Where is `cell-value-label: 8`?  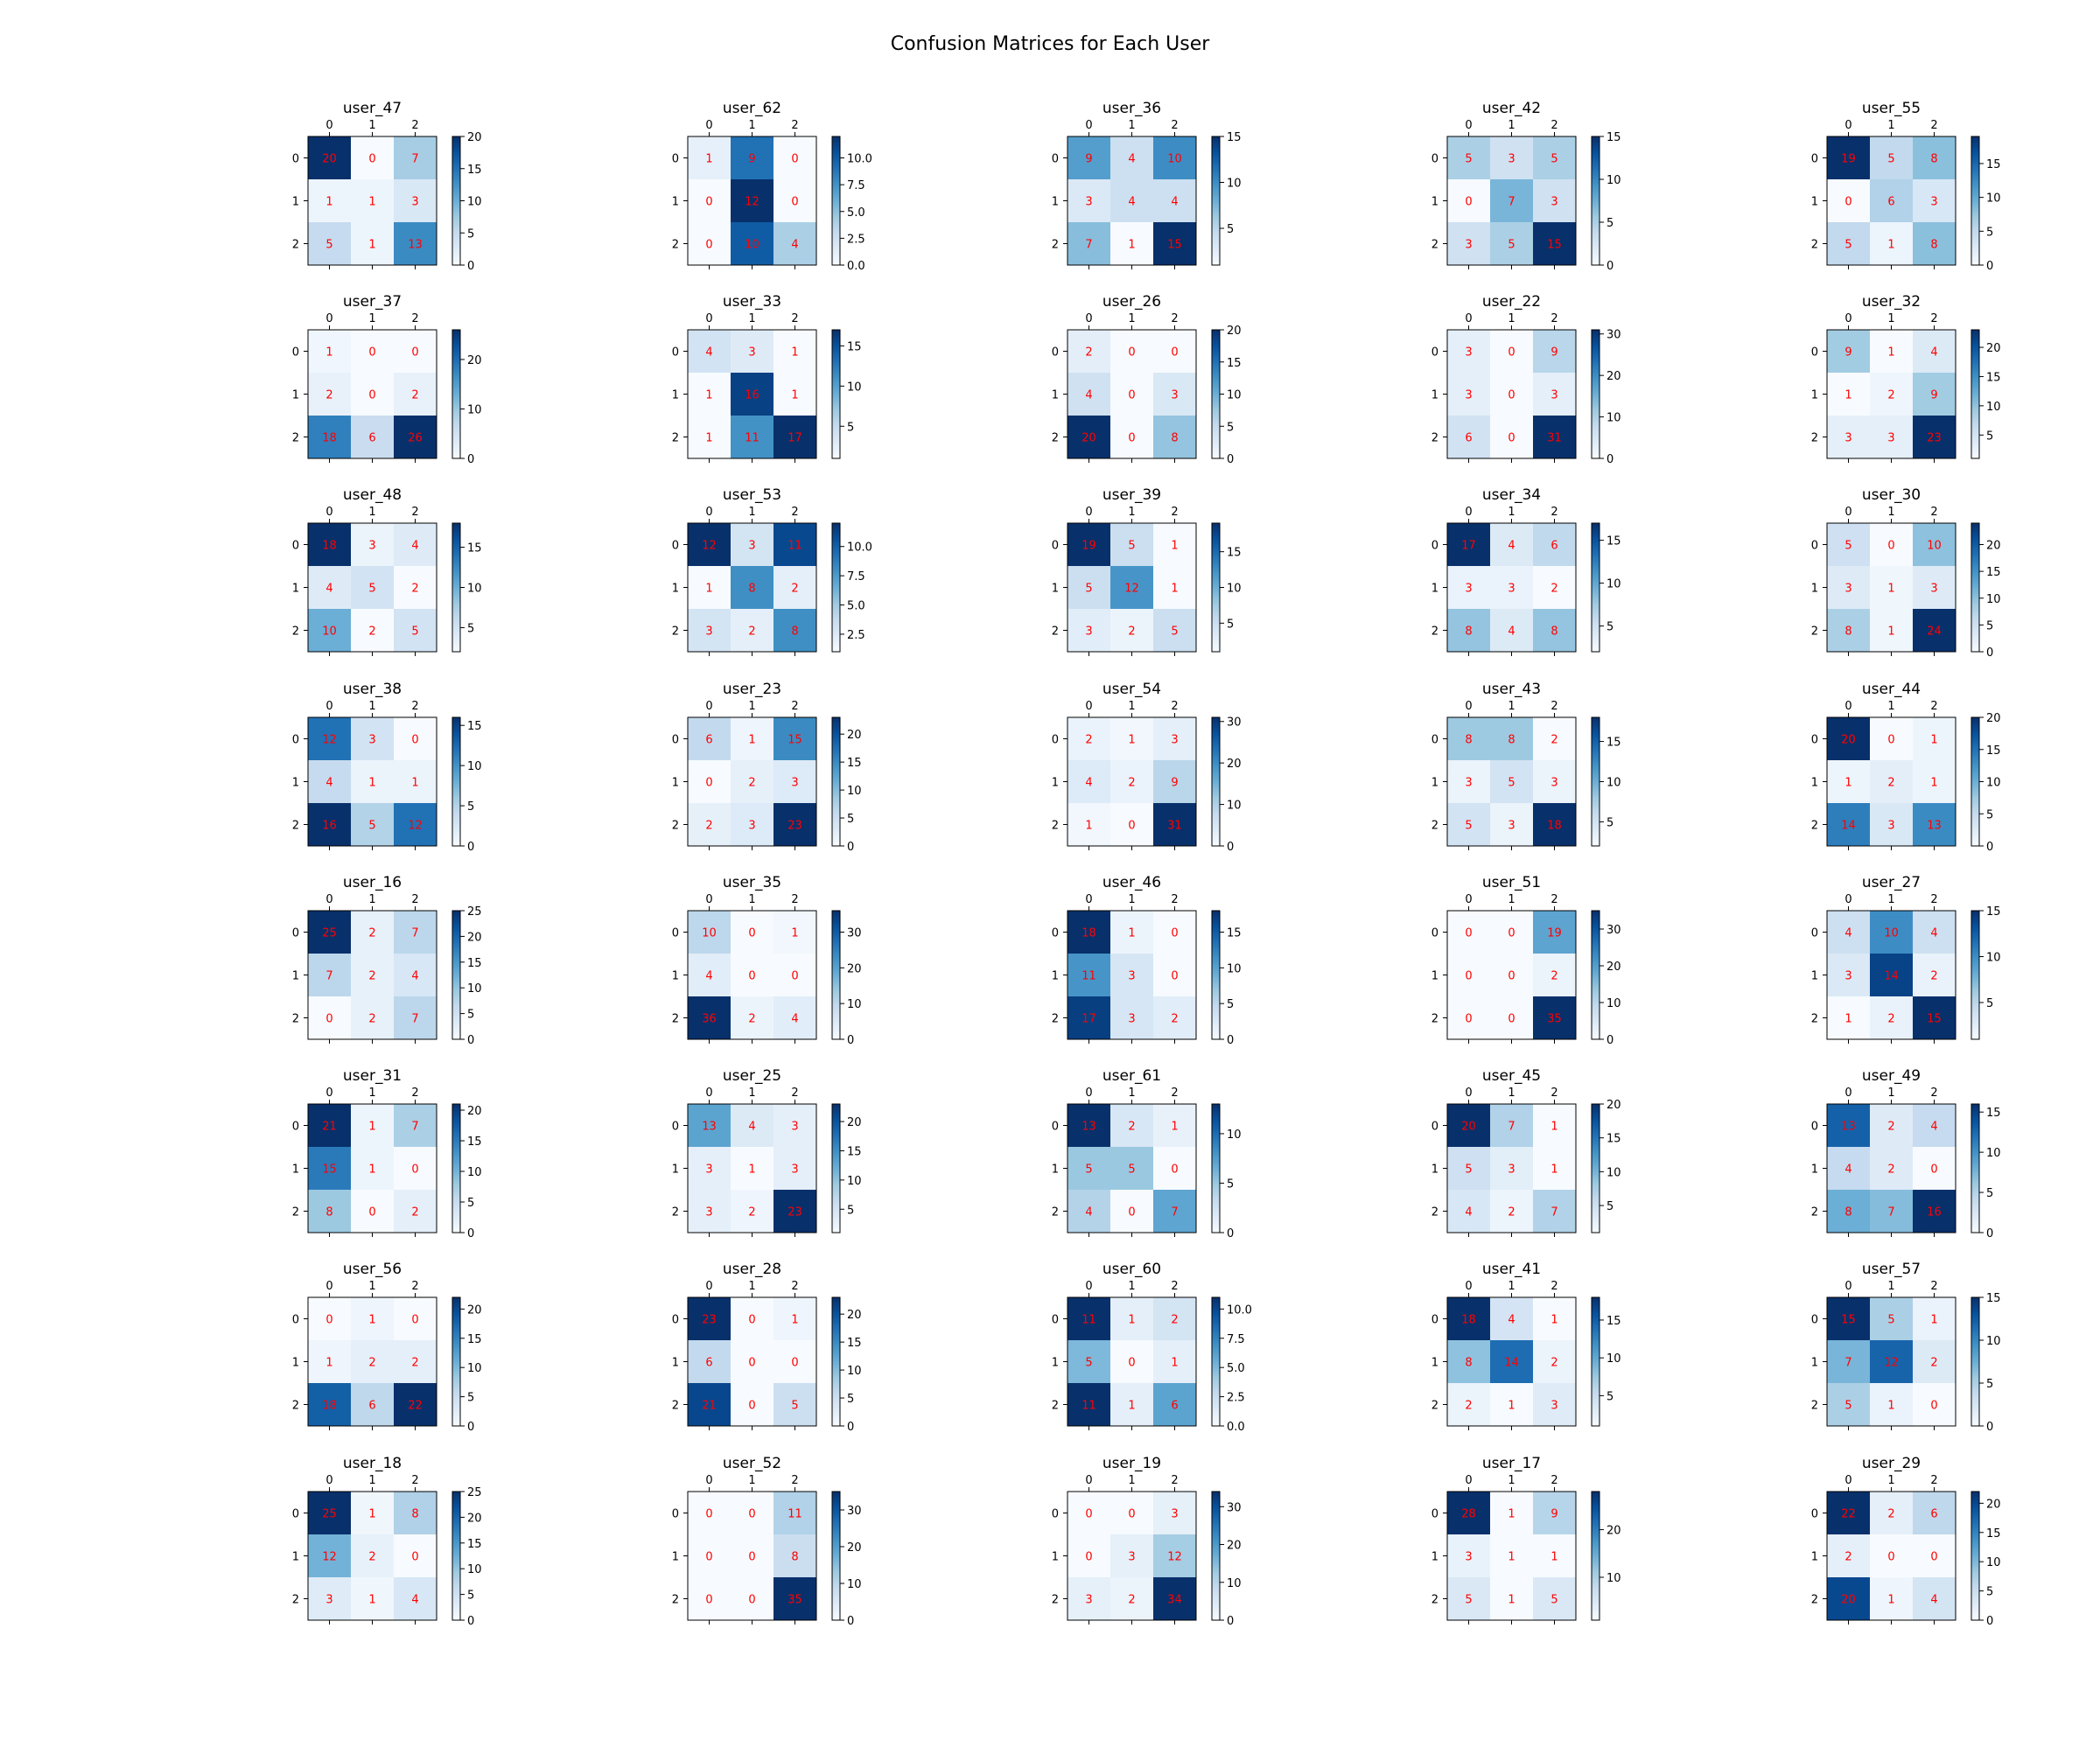 cell-value-label: 8 is located at coordinates (1511, 740).